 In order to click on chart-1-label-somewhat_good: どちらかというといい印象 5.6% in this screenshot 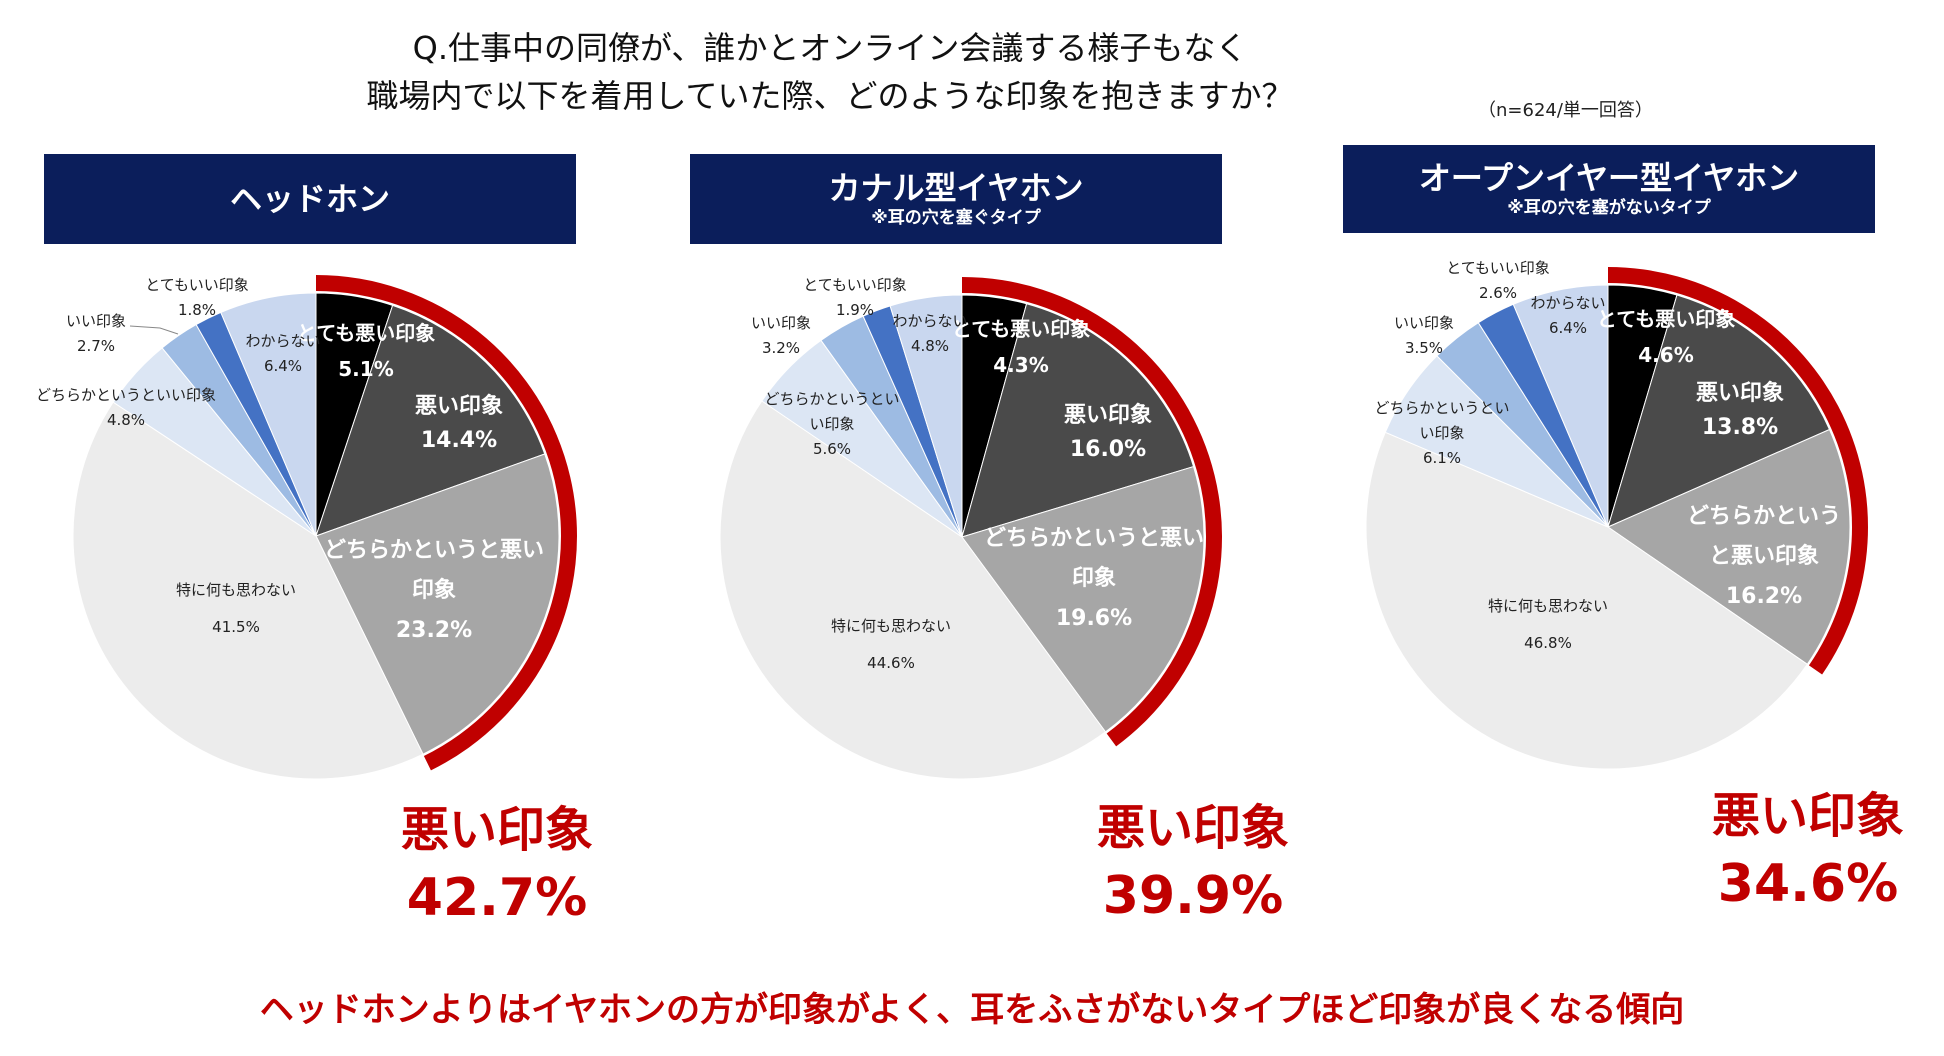, I will do `click(831, 424)`.